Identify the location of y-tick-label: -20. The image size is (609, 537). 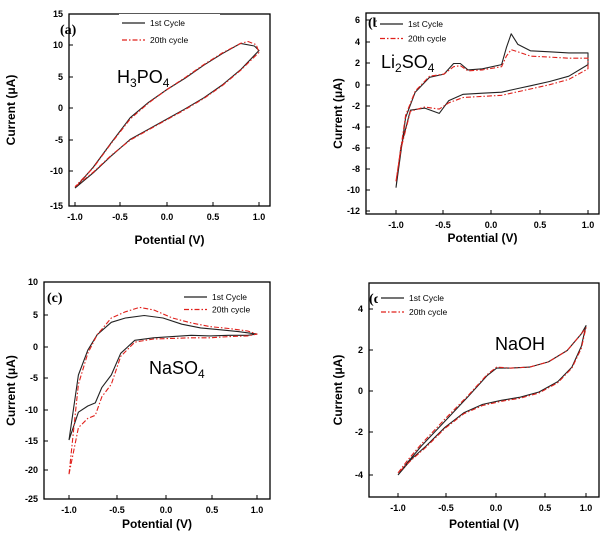
(31, 470).